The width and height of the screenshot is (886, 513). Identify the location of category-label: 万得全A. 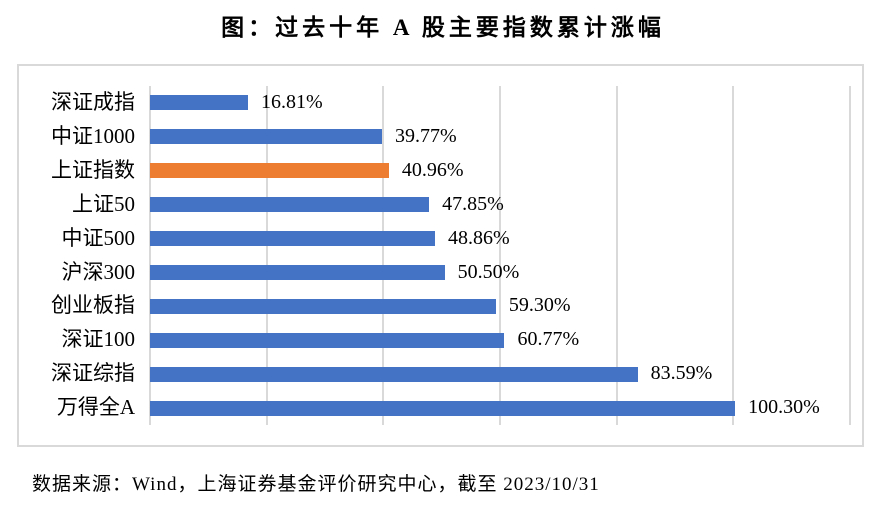
(95, 407).